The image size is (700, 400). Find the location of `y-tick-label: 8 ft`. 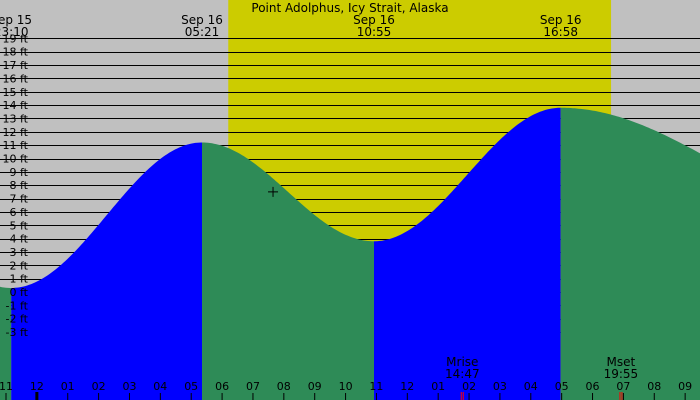

y-tick-label: 8 ft is located at coordinates (19, 185).